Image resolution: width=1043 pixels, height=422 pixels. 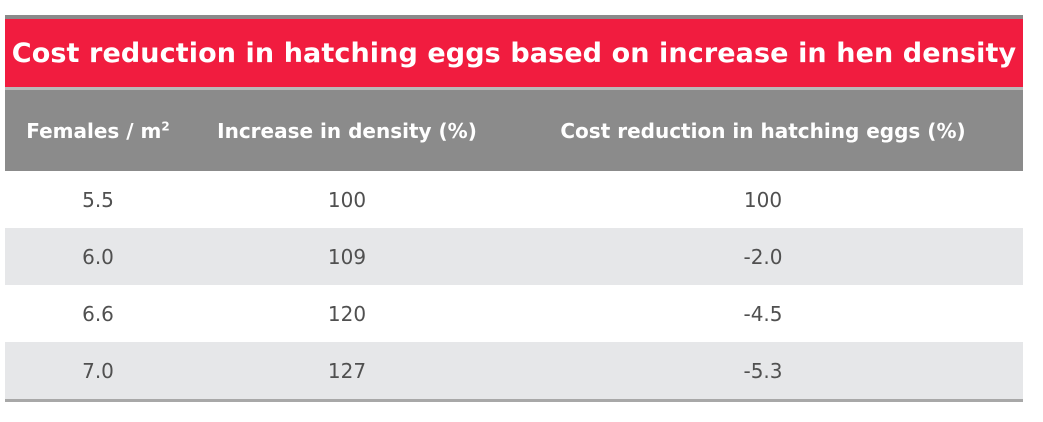 What do you see at coordinates (763, 256) in the screenshot?
I see `cell-cost-reduction: -2.0` at bounding box center [763, 256].